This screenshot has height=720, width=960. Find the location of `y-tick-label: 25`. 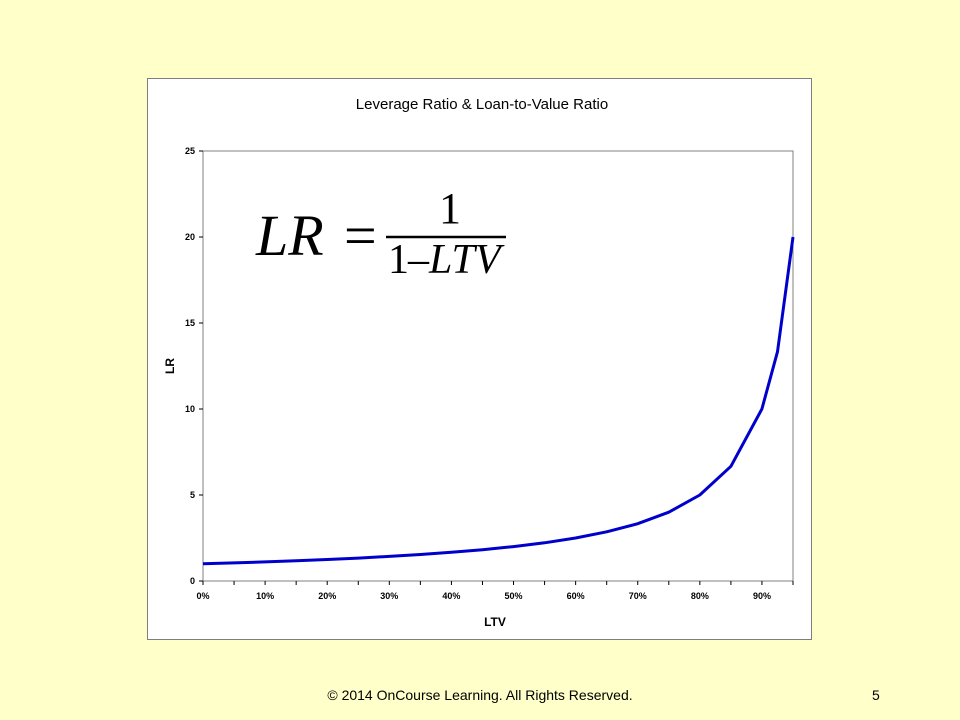

y-tick-label: 25 is located at coordinates (190, 151).